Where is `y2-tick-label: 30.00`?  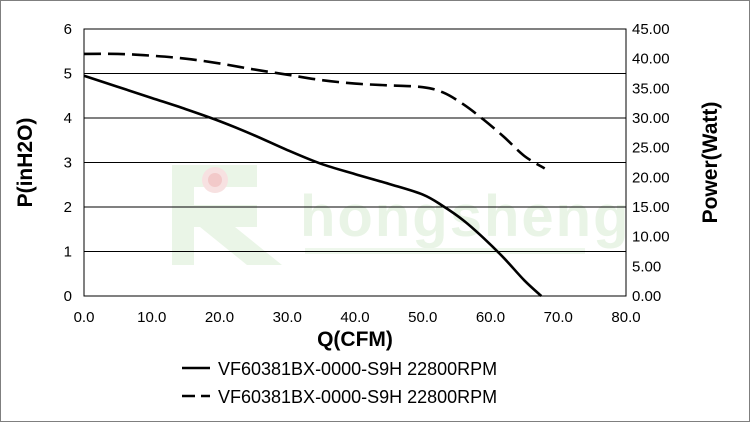 y2-tick-label: 30.00 is located at coordinates (651, 118).